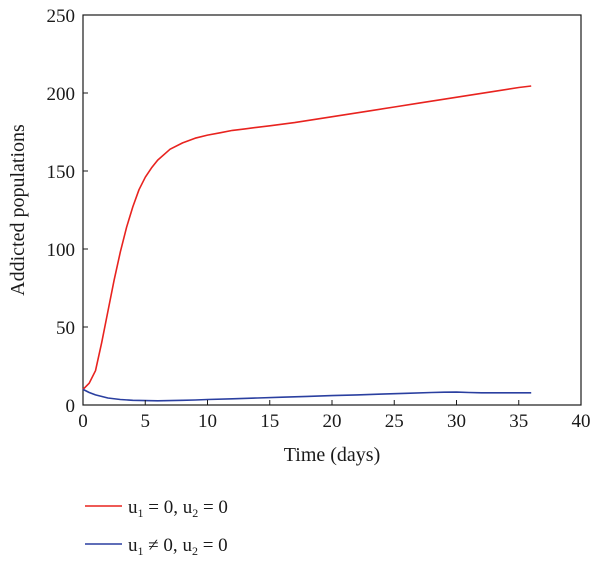  What do you see at coordinates (61, 250) in the screenshot?
I see `y-tick-label: 100` at bounding box center [61, 250].